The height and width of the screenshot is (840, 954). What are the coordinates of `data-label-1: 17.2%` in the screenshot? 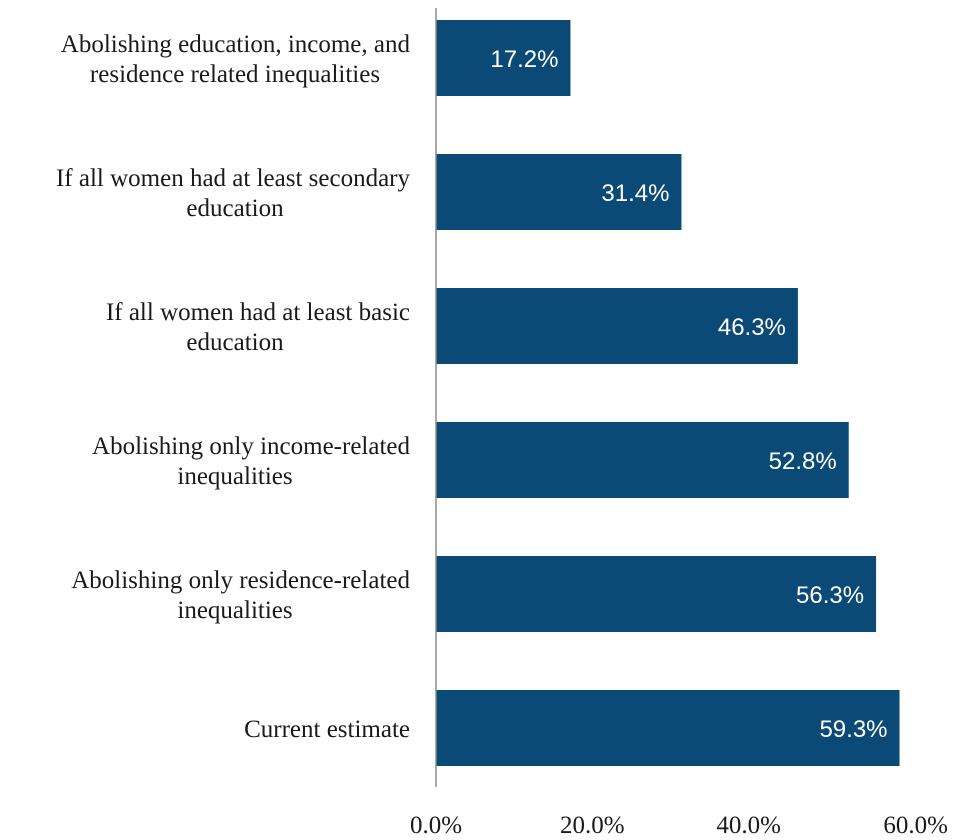 It's located at (524, 59).